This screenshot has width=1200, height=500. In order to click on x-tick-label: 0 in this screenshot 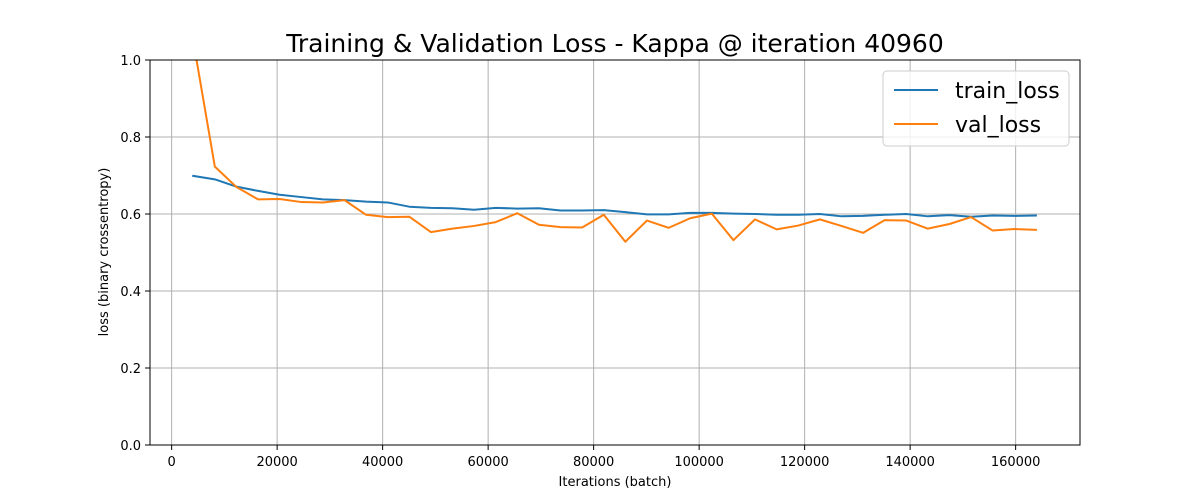, I will do `click(171, 462)`.